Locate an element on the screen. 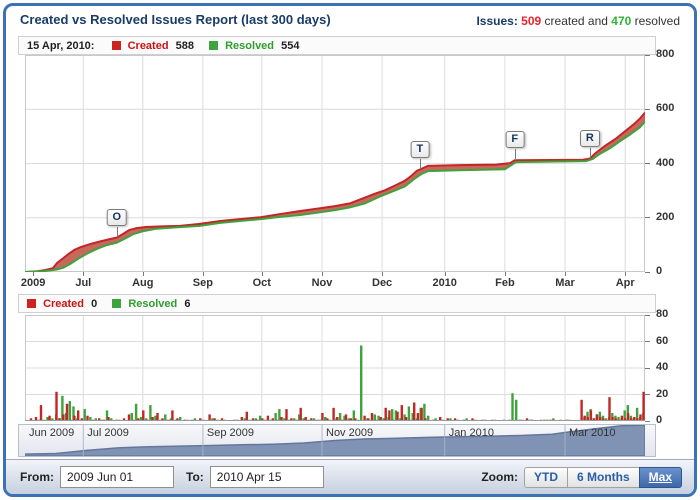 The image size is (700, 500). x-axis-label: Oct is located at coordinates (261, 283).